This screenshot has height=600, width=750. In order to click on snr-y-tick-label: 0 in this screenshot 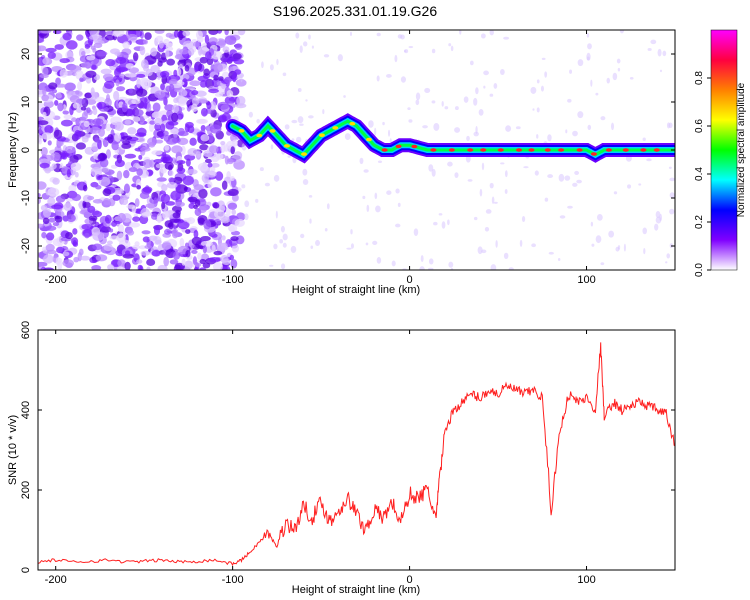, I will do `click(26, 570)`.